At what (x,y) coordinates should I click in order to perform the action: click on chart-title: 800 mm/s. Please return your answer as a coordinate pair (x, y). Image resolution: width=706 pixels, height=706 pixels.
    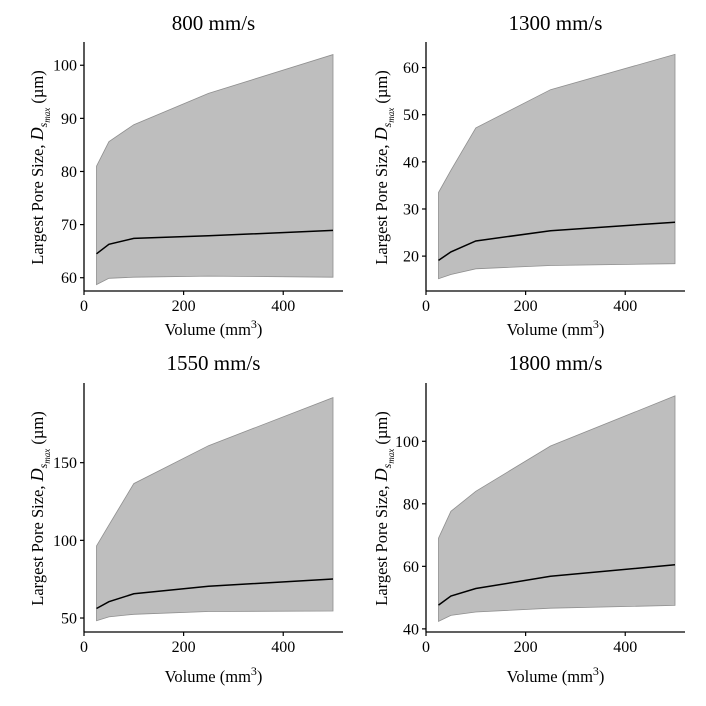
    Looking at the image, I should click on (213, 23).